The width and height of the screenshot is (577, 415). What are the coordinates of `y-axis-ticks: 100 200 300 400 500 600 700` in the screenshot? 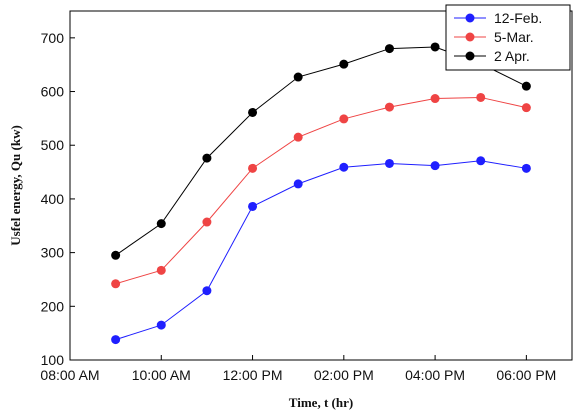 It's located at (58, 199).